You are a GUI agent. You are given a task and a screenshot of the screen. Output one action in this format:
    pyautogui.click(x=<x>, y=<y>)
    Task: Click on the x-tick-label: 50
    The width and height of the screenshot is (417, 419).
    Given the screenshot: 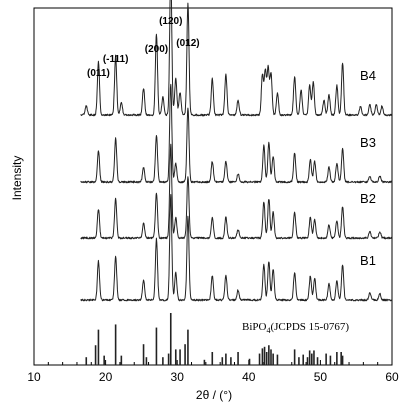 What is the action you would take?
    pyautogui.click(x=321, y=377)
    